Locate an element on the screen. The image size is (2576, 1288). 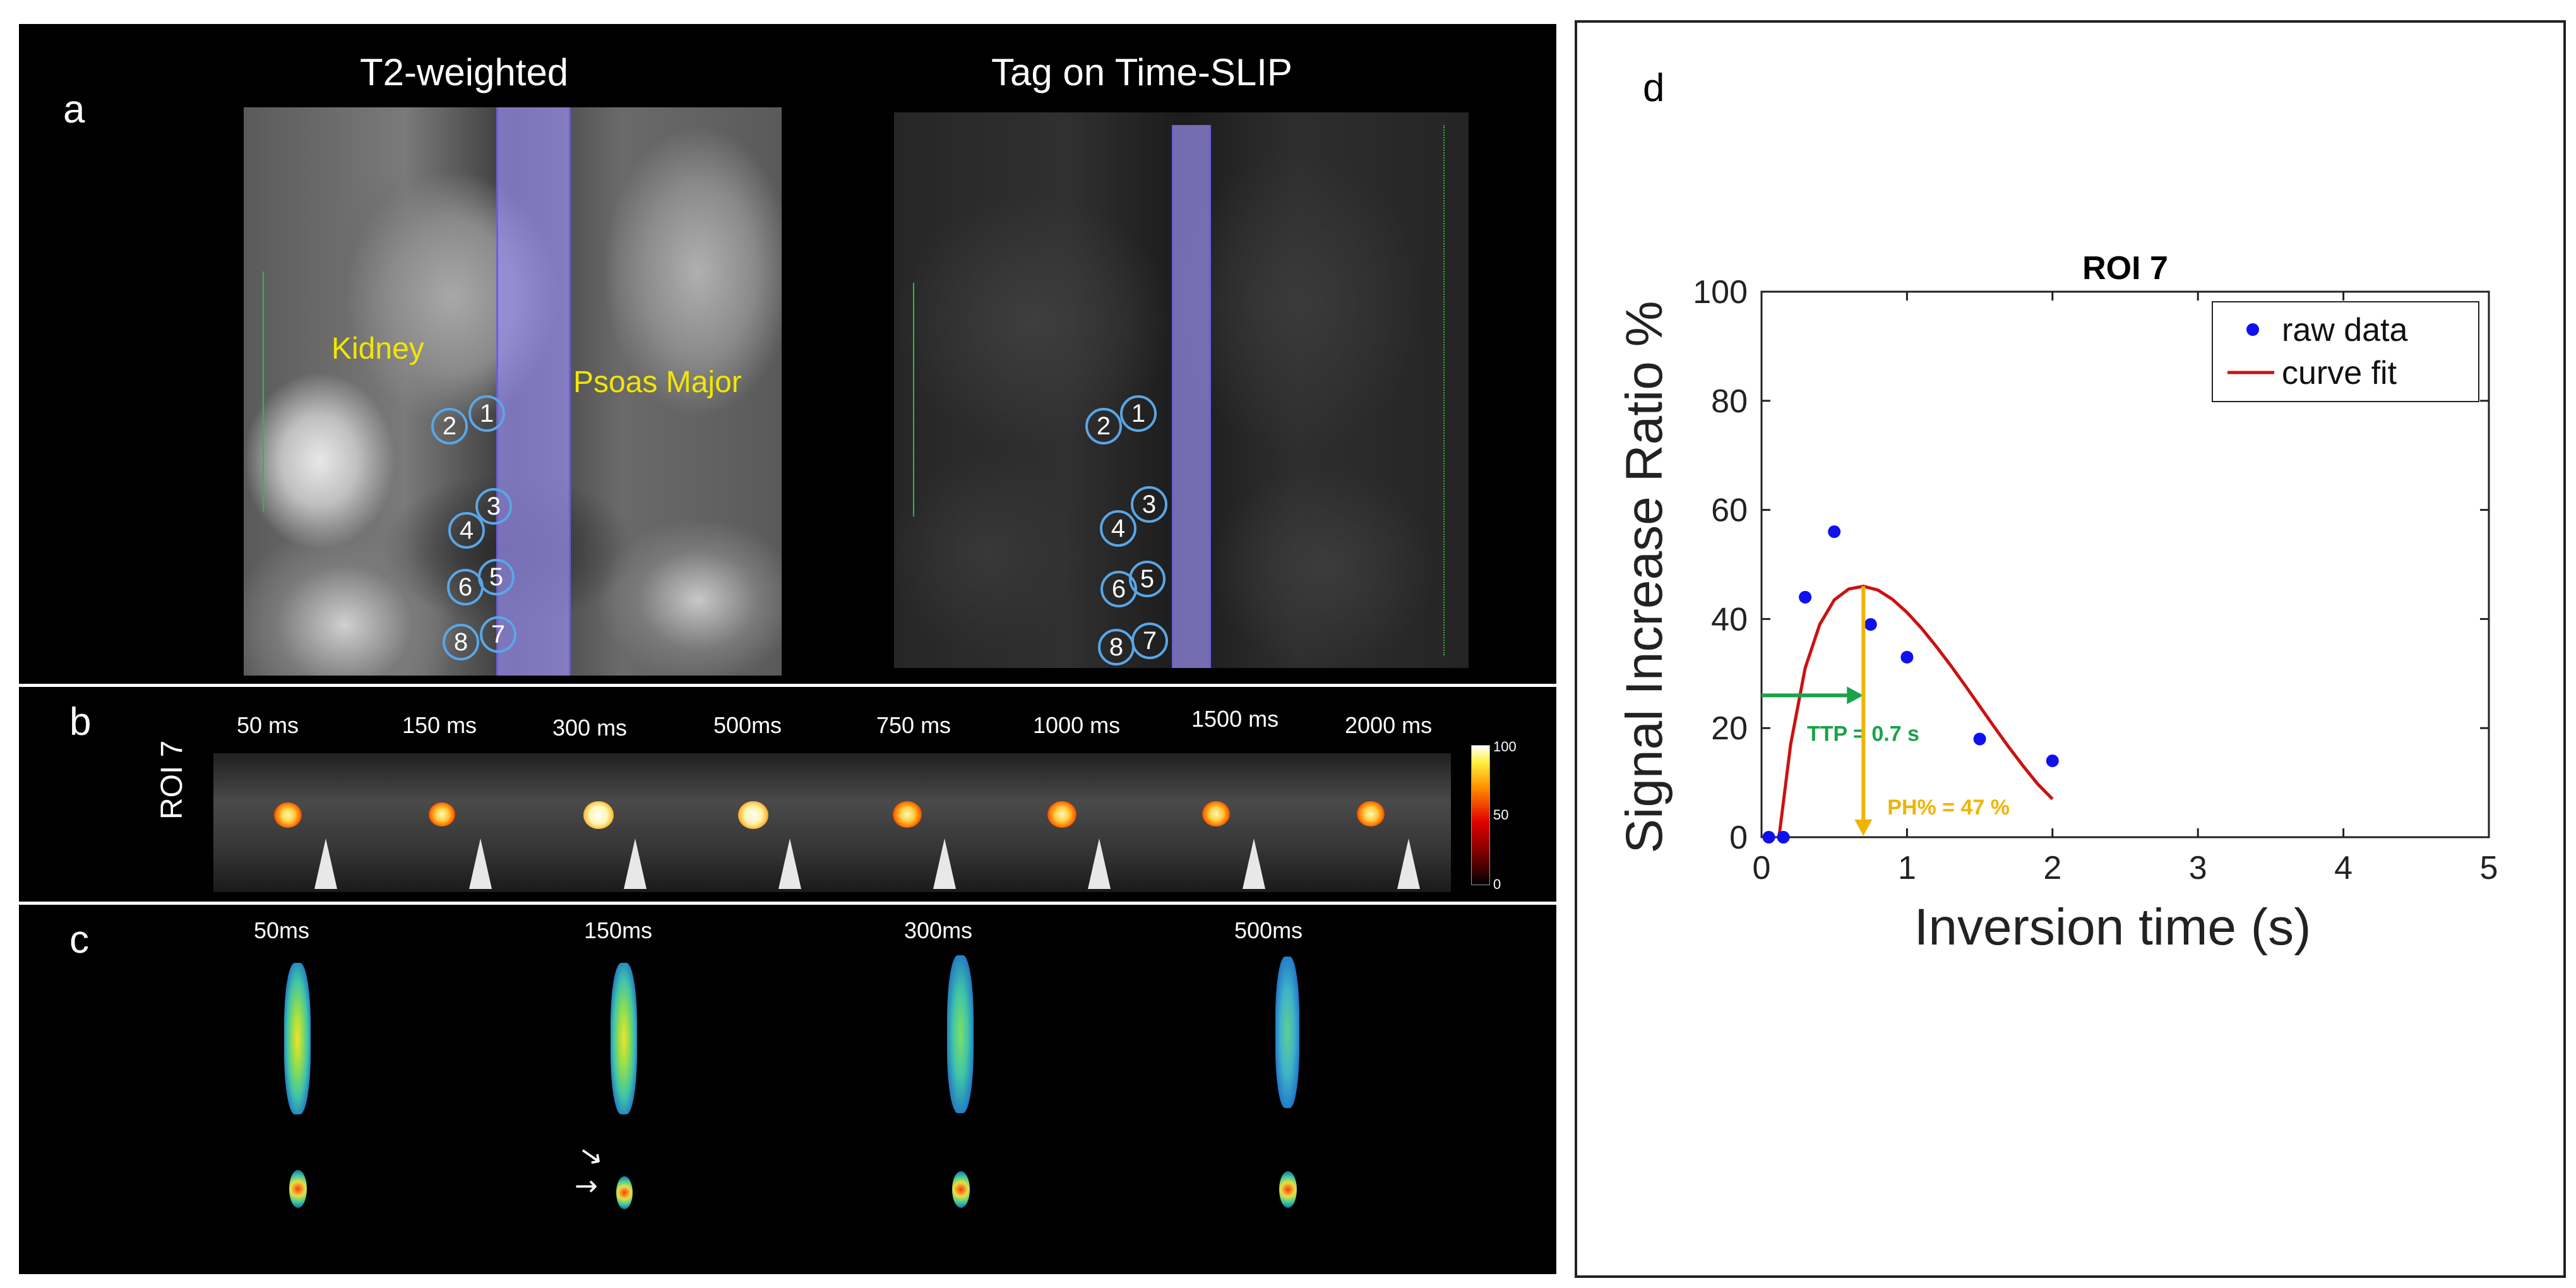
vessel-spot-300ms is located at coordinates (961, 1189).